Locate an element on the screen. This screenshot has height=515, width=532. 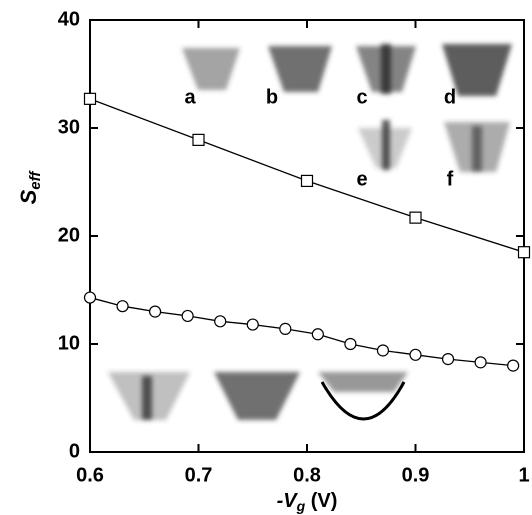
y-tick-label: 40 is located at coordinates (69, 19).